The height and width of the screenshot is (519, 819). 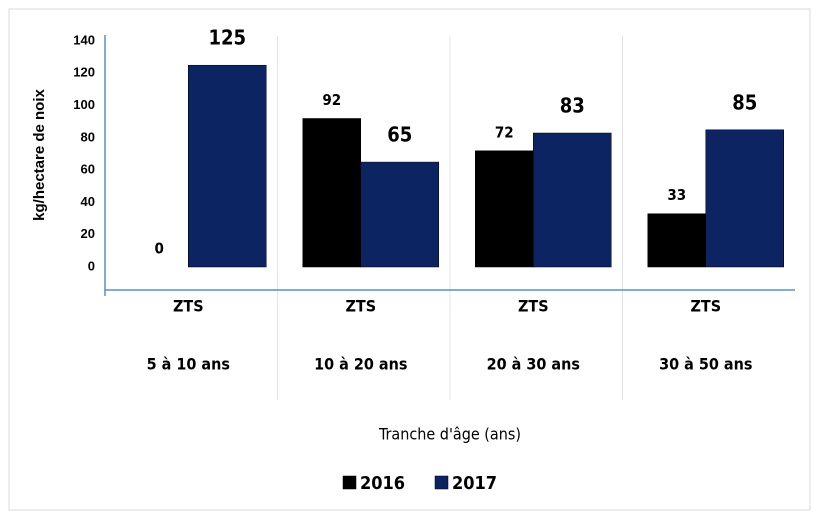 I want to click on y-tick-label: 80, so click(x=88, y=136).